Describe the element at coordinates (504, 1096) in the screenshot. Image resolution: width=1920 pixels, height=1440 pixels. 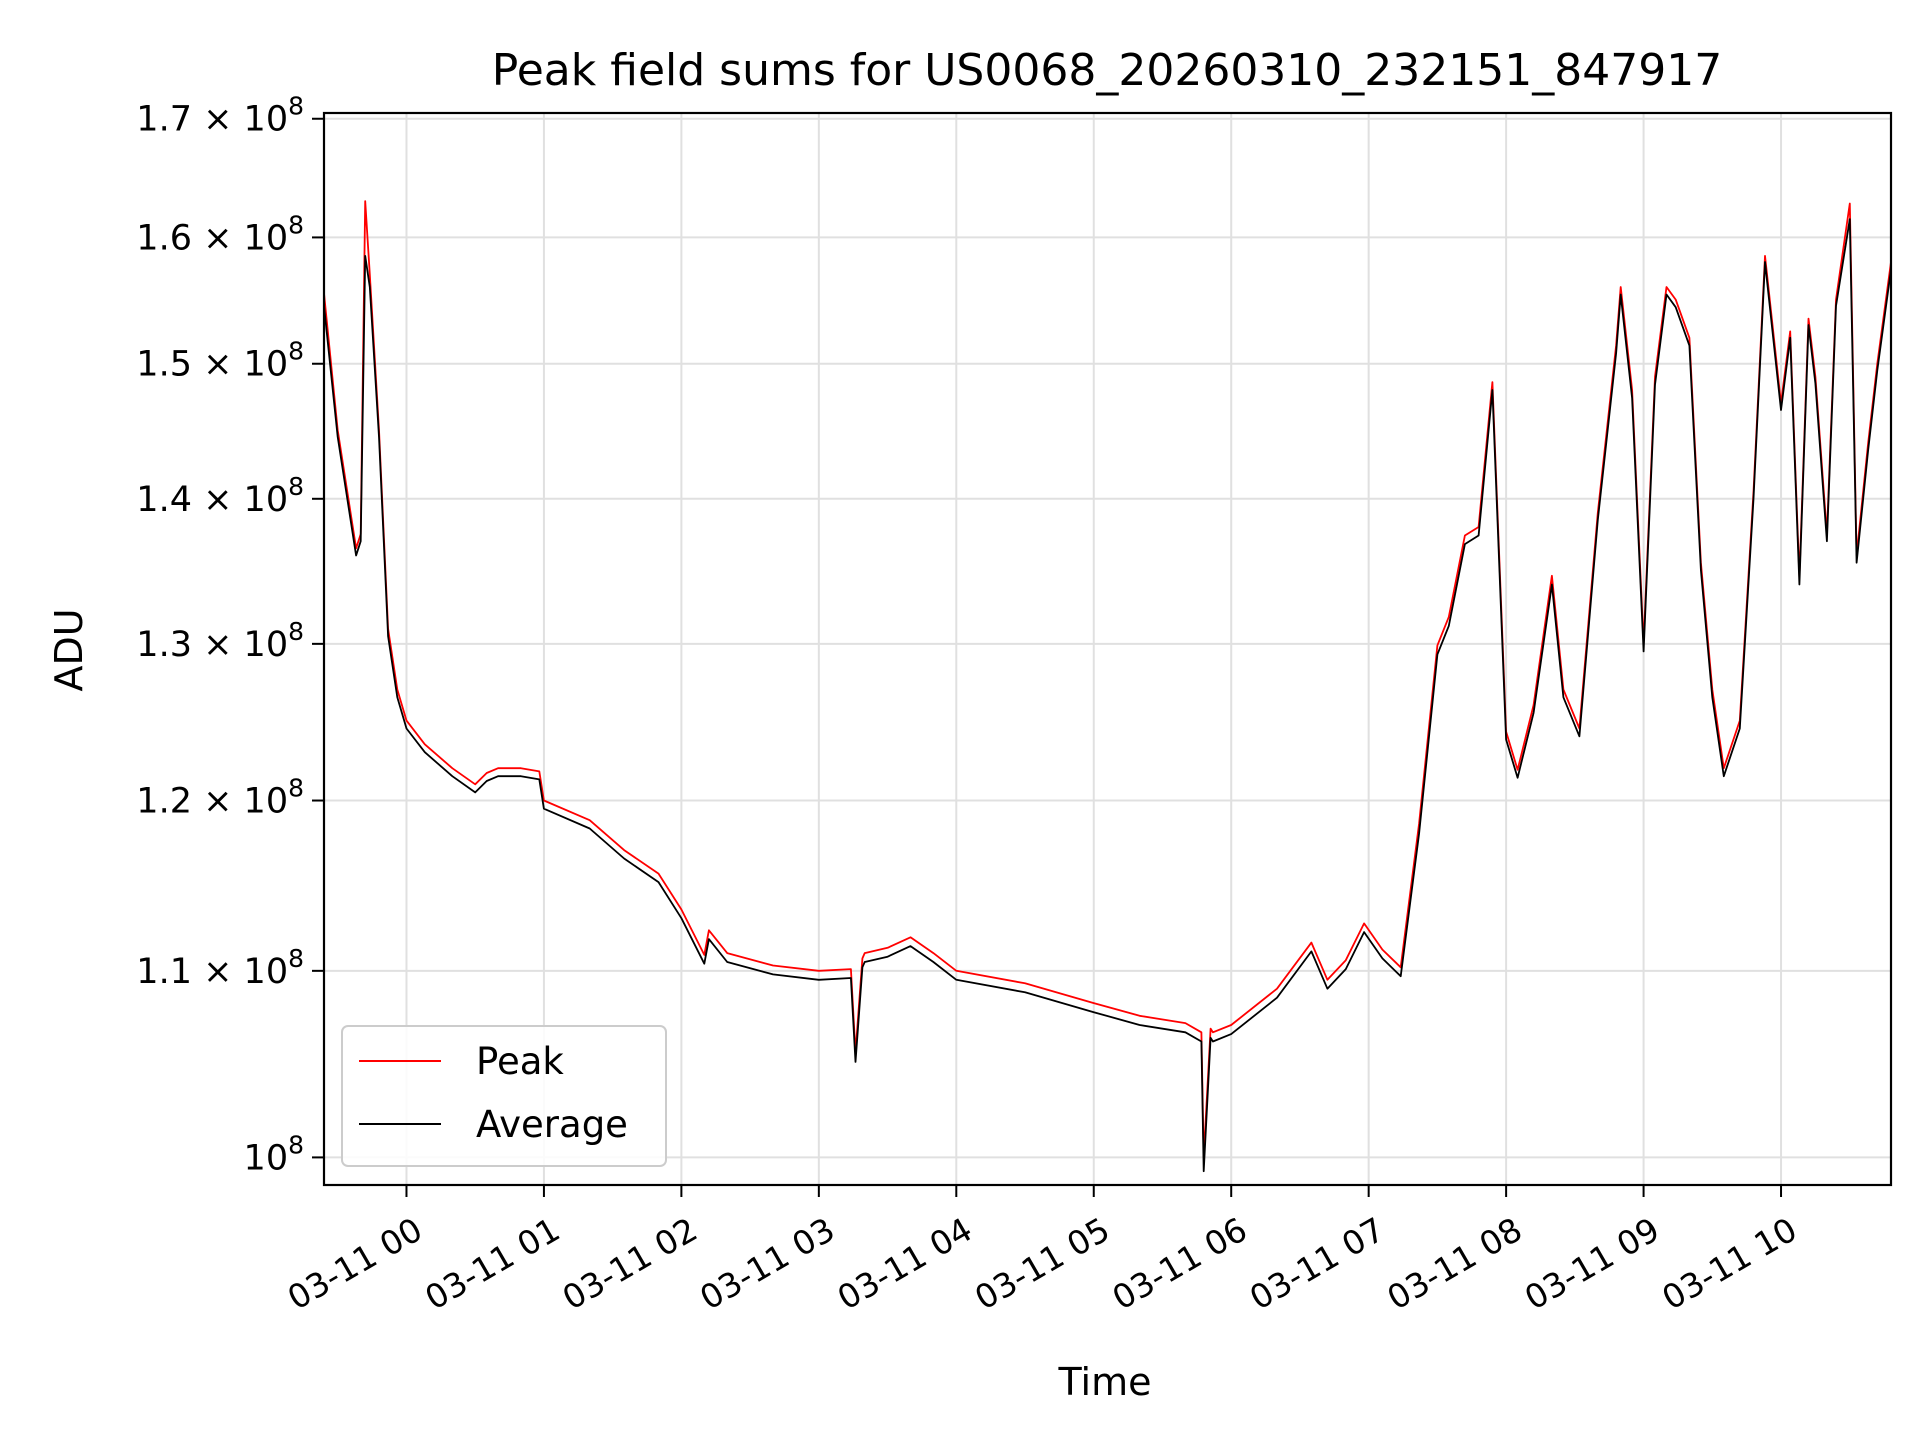
I see `legend: Peak Average` at that location.